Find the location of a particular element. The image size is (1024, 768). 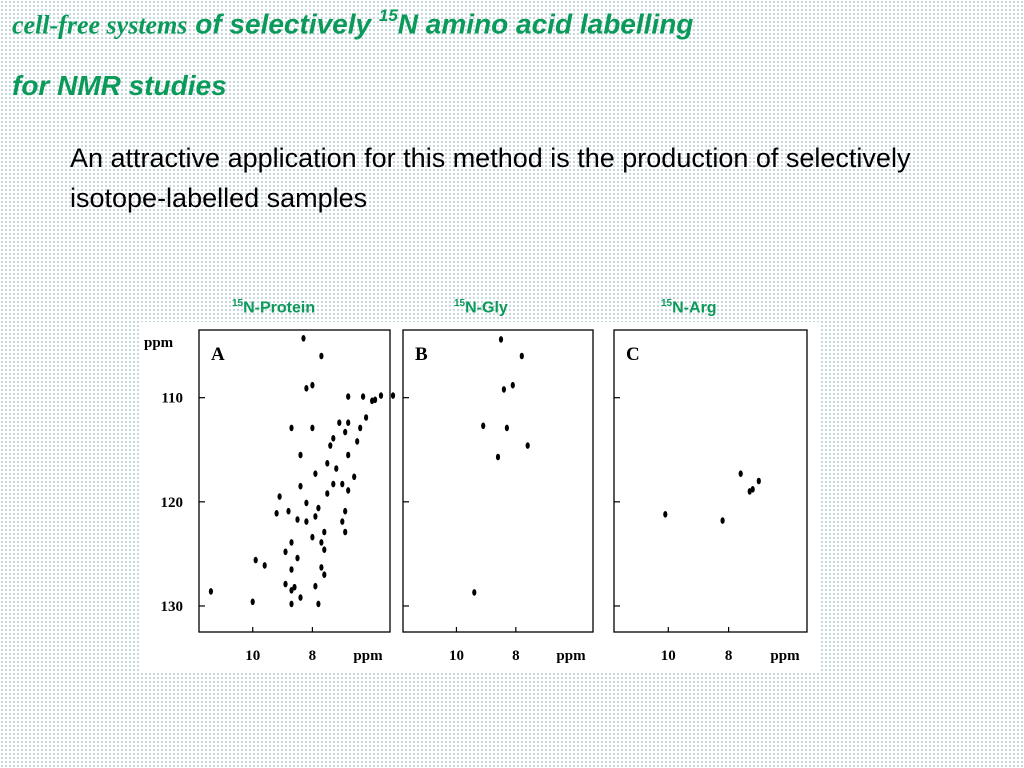

panel-c-label-text: N-Arg is located at coordinates (694, 308).